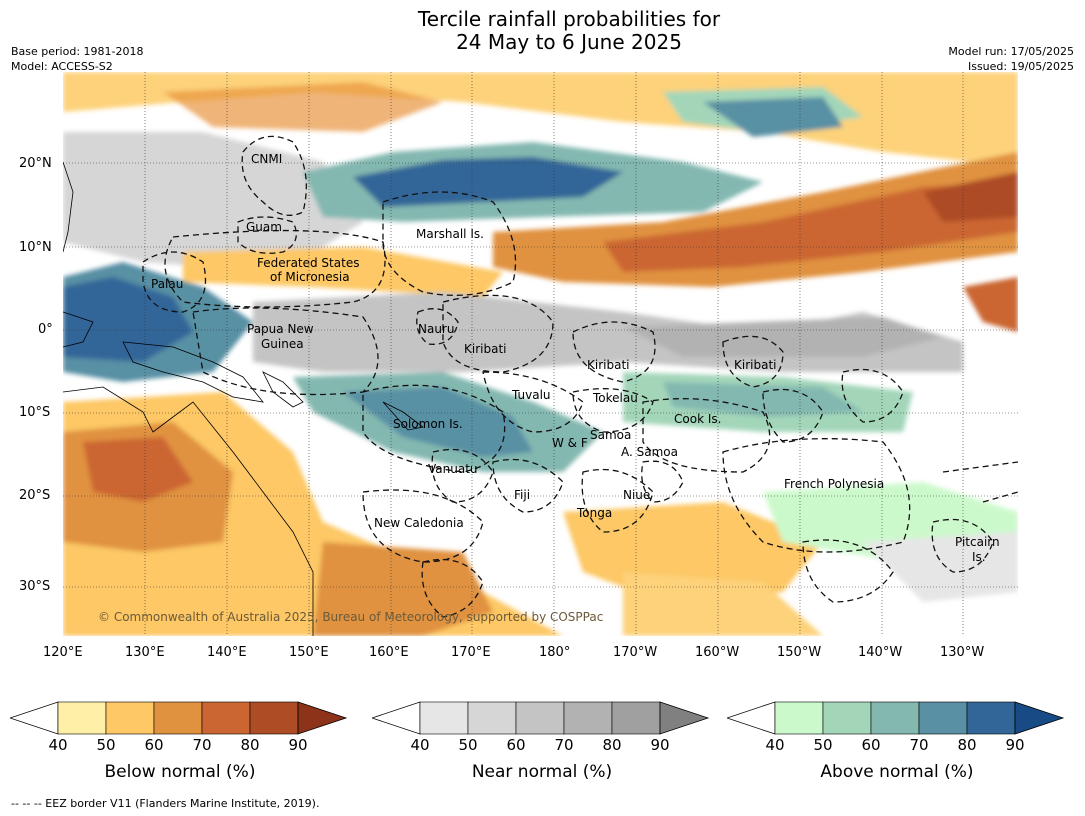  Describe the element at coordinates (389, 652) in the screenshot. I see `lon-label-160e: 160°E` at that location.